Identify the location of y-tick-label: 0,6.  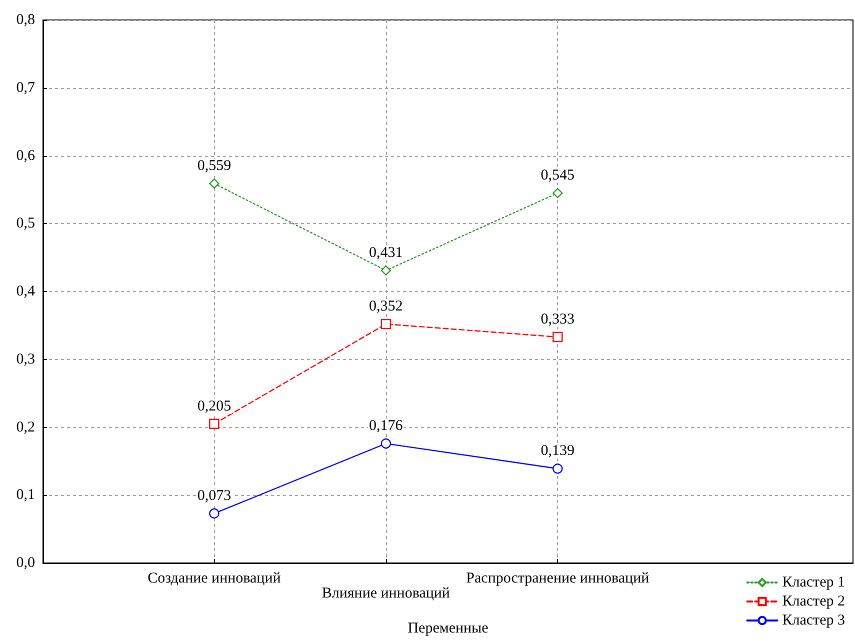
(26, 156).